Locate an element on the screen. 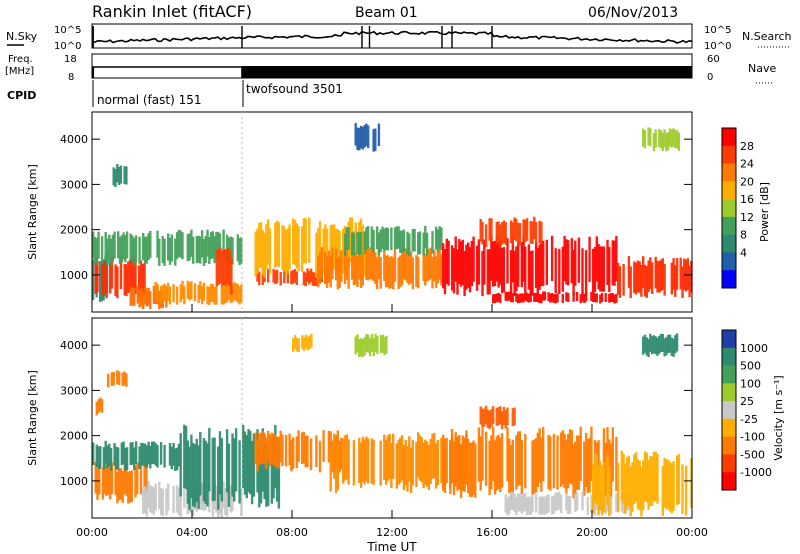 This screenshot has width=800, height=554. station-title: Rankin Inlet (fitACF) is located at coordinates (172, 11).